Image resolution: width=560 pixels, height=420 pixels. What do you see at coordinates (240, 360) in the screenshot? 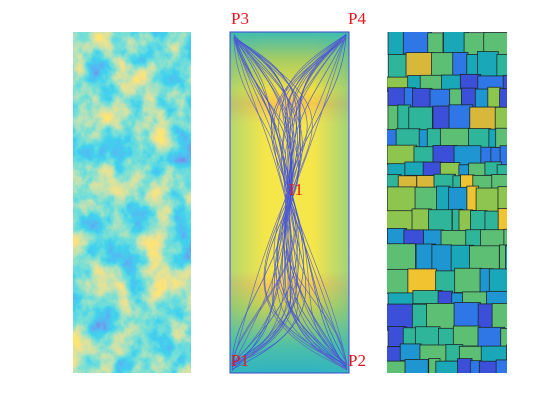
I see `point-label: P1` at bounding box center [240, 360].